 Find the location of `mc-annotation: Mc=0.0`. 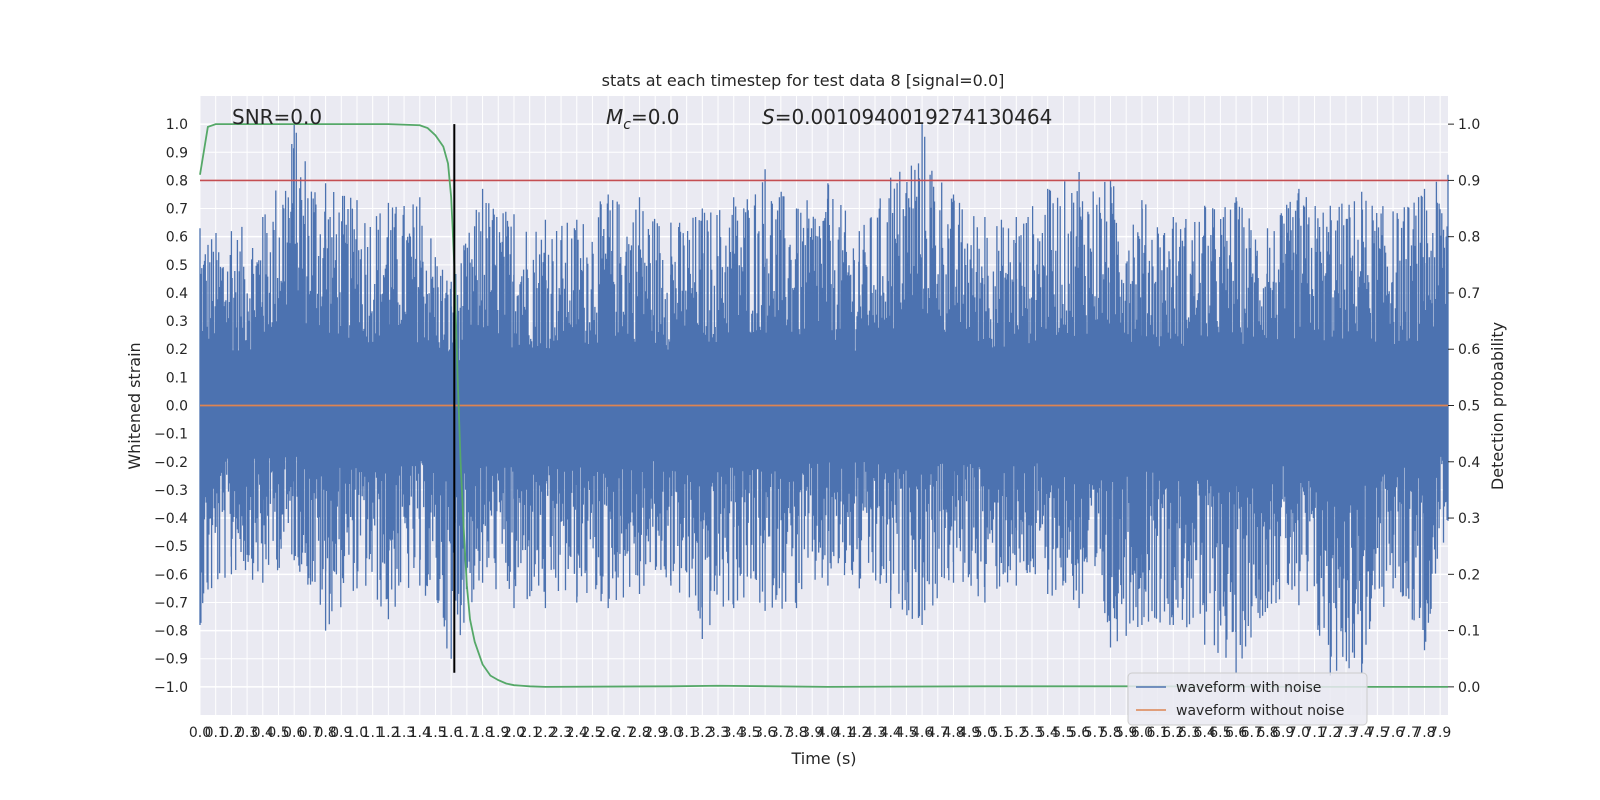

mc-annotation: Mc=0.0 is located at coordinates (643, 119).